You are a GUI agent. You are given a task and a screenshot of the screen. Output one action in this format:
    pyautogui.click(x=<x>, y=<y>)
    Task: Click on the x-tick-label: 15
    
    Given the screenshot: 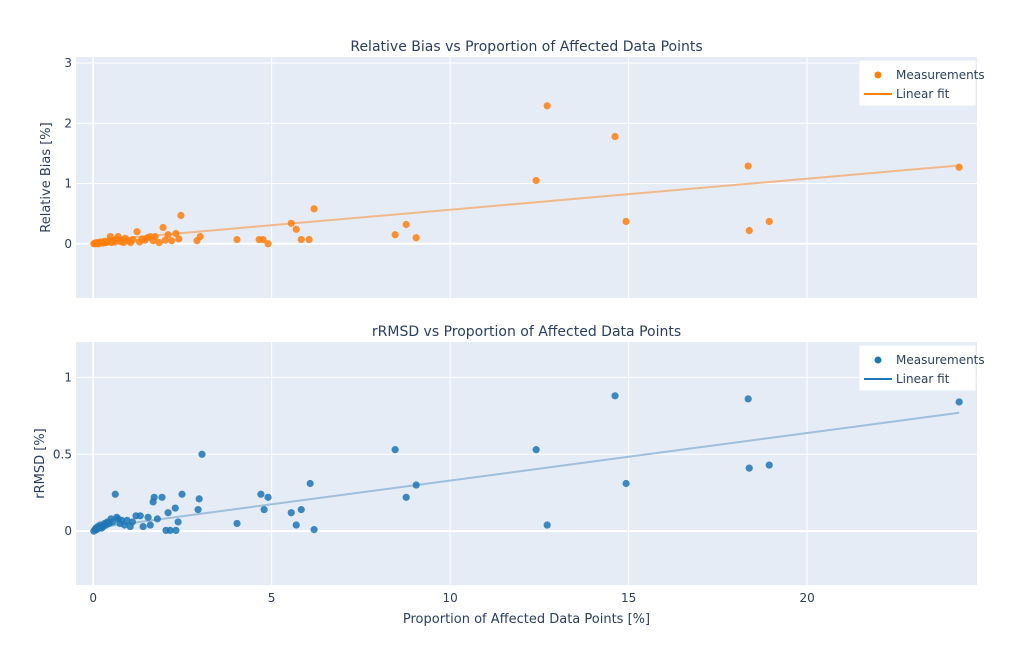 What is the action you would take?
    pyautogui.click(x=628, y=598)
    